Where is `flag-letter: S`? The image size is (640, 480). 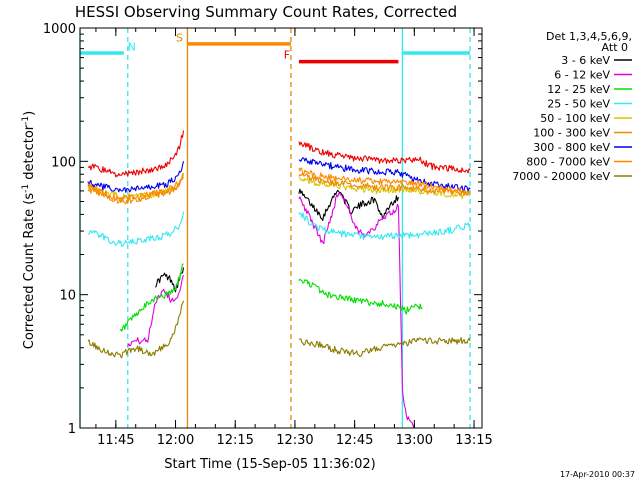 flag-letter: S is located at coordinates (179, 38).